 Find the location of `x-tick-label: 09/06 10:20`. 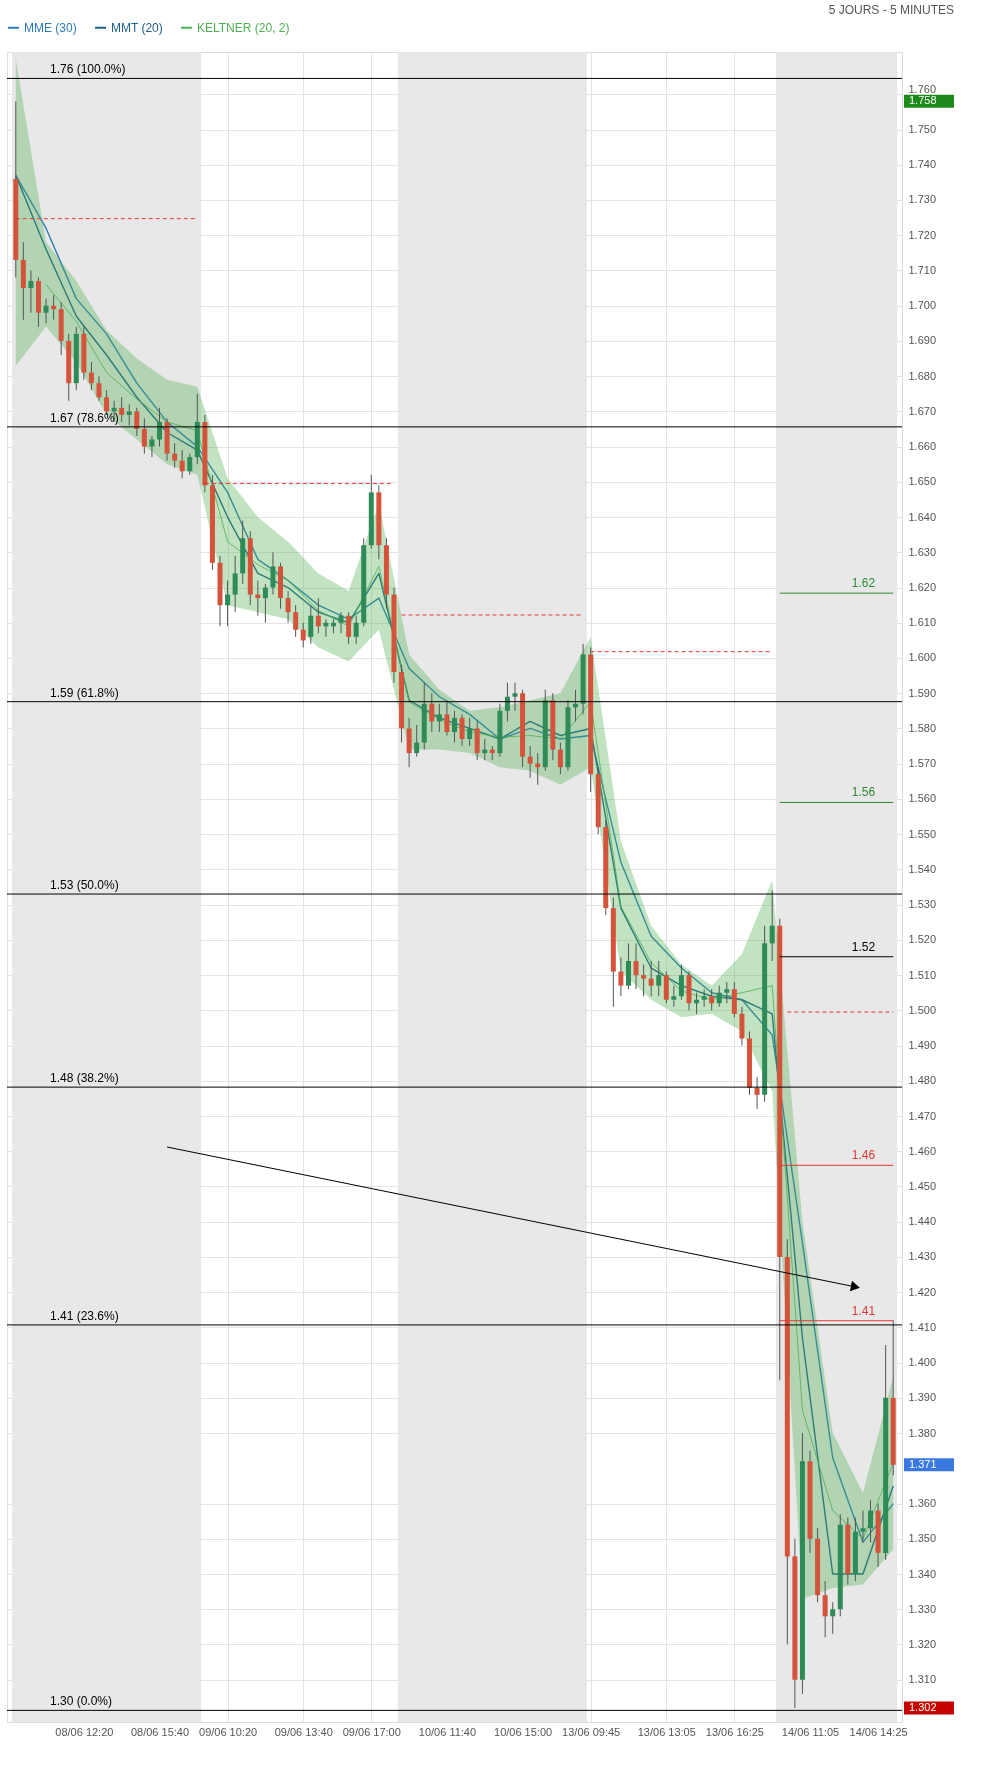

x-tick-label: 09/06 10:20 is located at coordinates (228, 1731).